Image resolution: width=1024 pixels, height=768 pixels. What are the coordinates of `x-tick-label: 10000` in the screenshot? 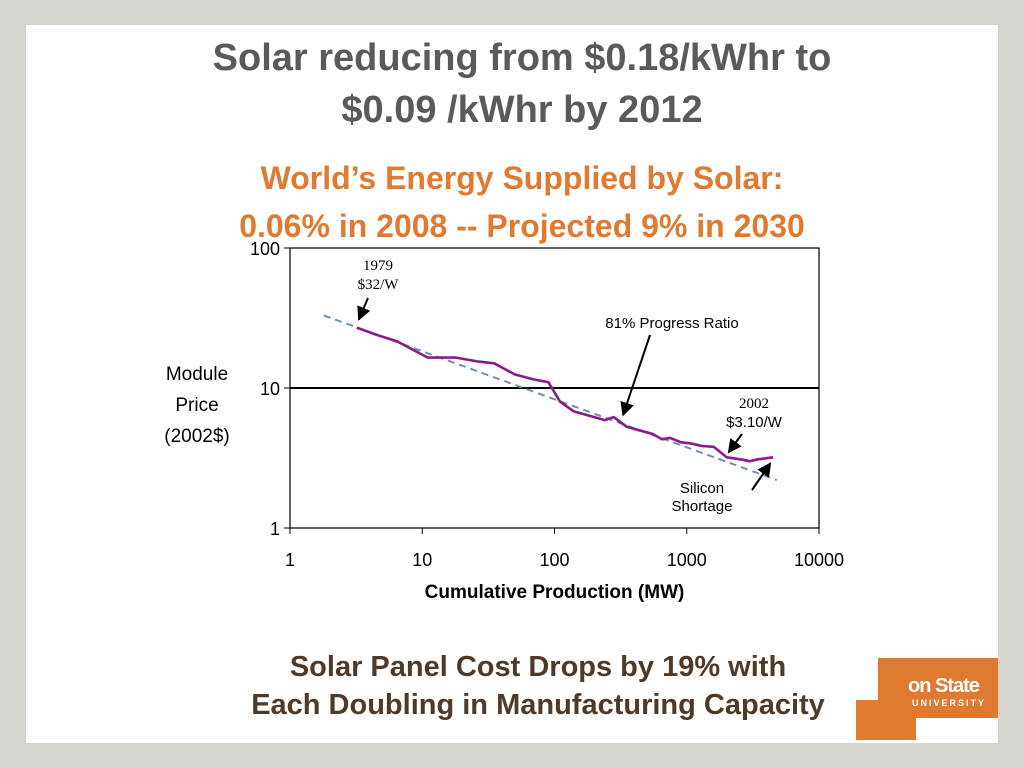 It's located at (819, 560).